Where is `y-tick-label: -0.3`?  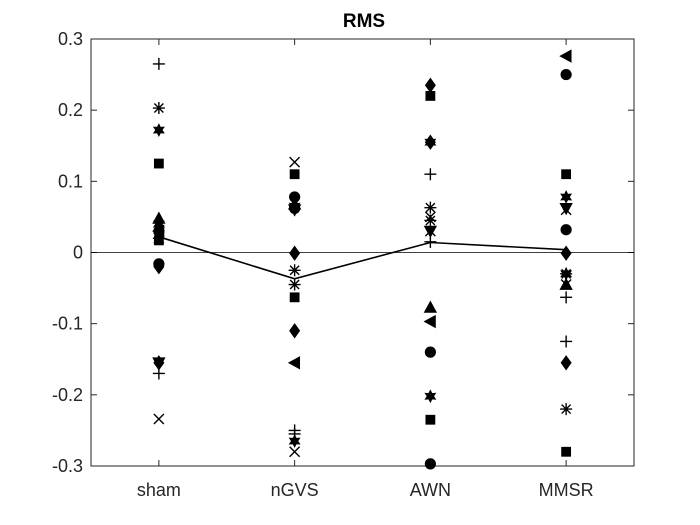
y-tick-label: -0.3 is located at coordinates (67, 466).